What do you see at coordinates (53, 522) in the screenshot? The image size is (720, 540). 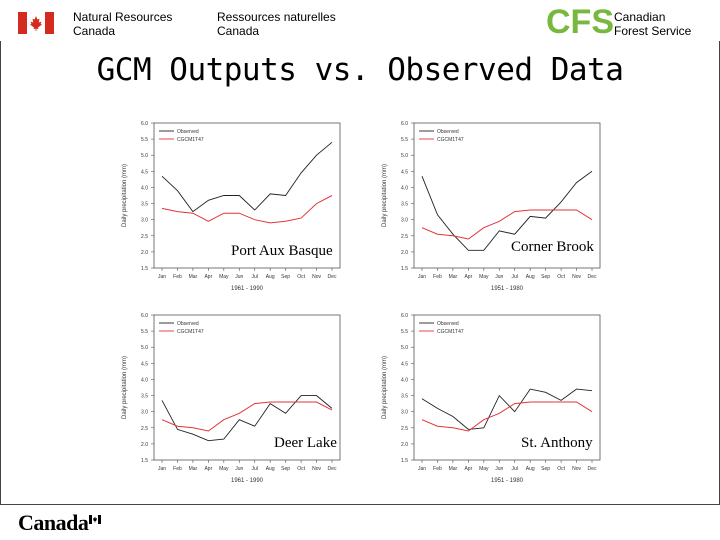 I see `canada-wordmark: Canada` at bounding box center [53, 522].